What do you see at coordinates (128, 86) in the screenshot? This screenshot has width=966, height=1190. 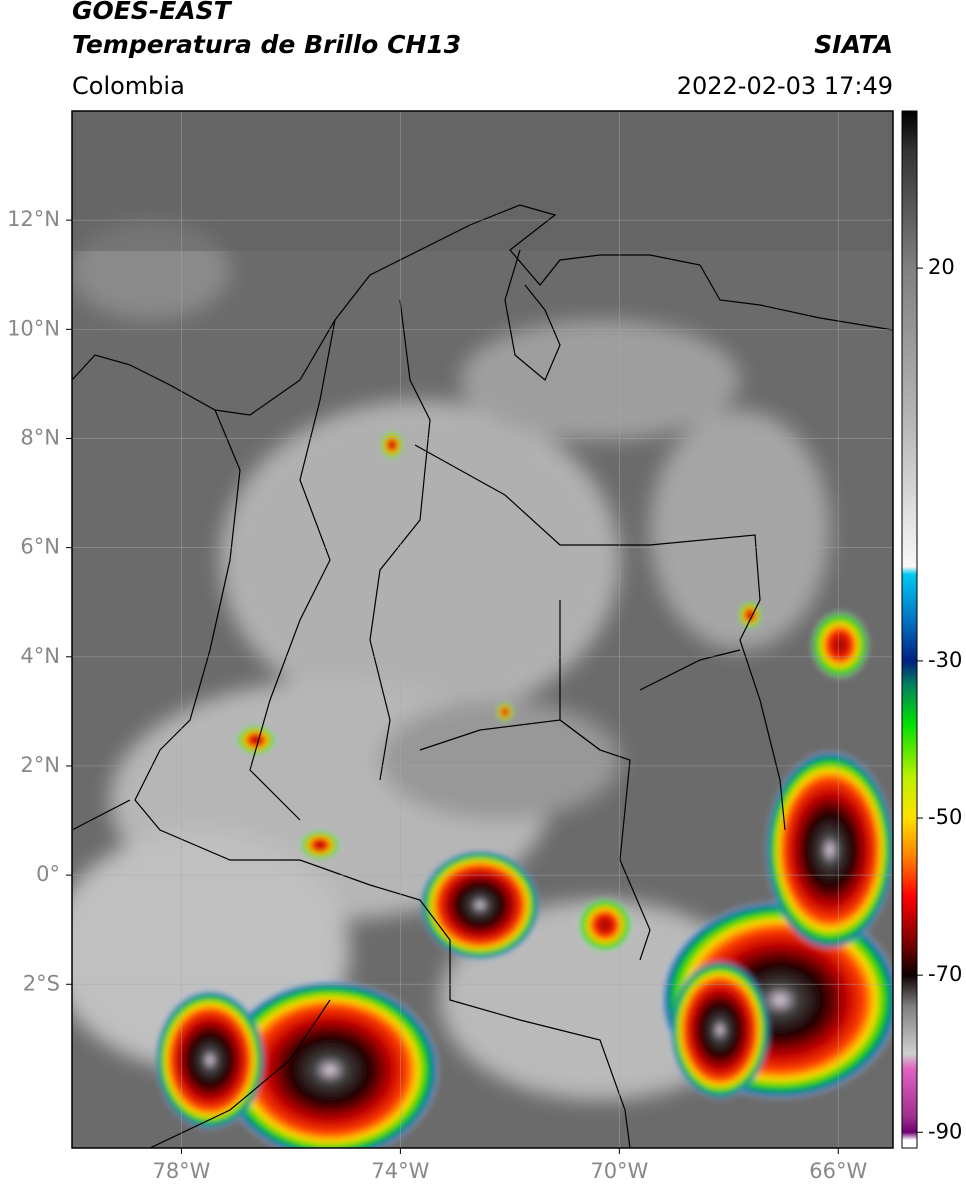 I see `region: Colombia` at bounding box center [128, 86].